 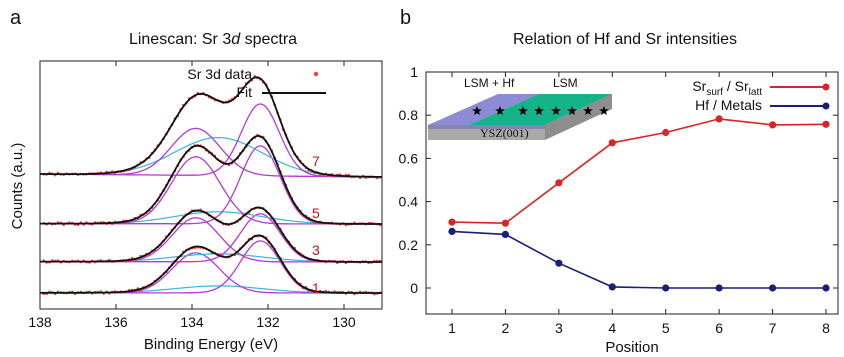 I want to click on panel-a-x-tick-label: 138, so click(x=40, y=322).